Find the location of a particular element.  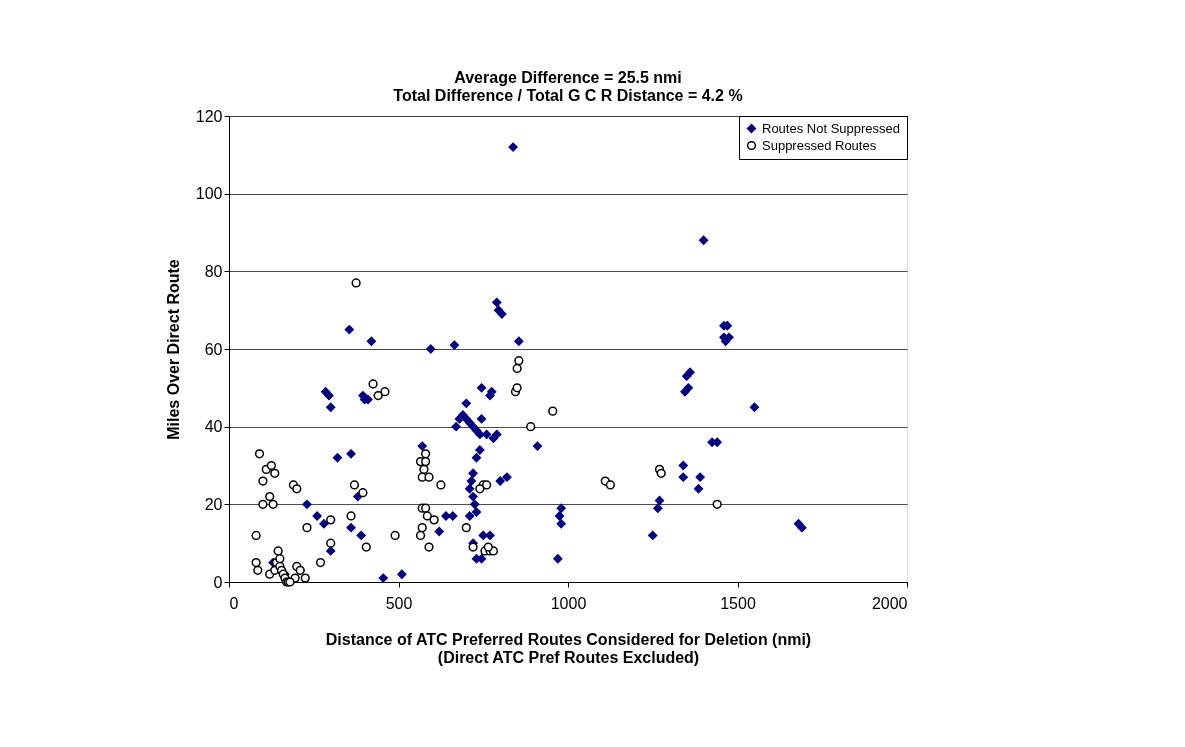

x-axis-title: Distance of ATC Preferred Routes Considered for Deletion (nmi) (Direct ATC Pref Routes Excluded) is located at coordinates (568, 648).